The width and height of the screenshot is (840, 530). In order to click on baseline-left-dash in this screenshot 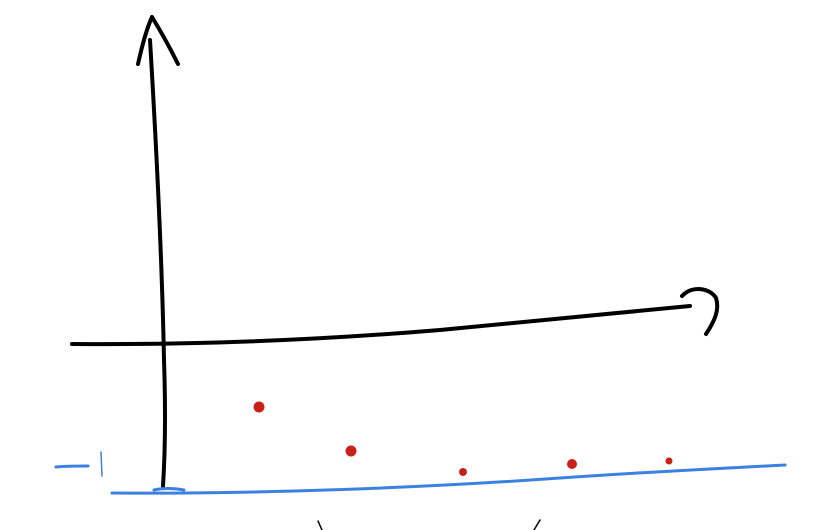, I will do `click(72, 466)`.